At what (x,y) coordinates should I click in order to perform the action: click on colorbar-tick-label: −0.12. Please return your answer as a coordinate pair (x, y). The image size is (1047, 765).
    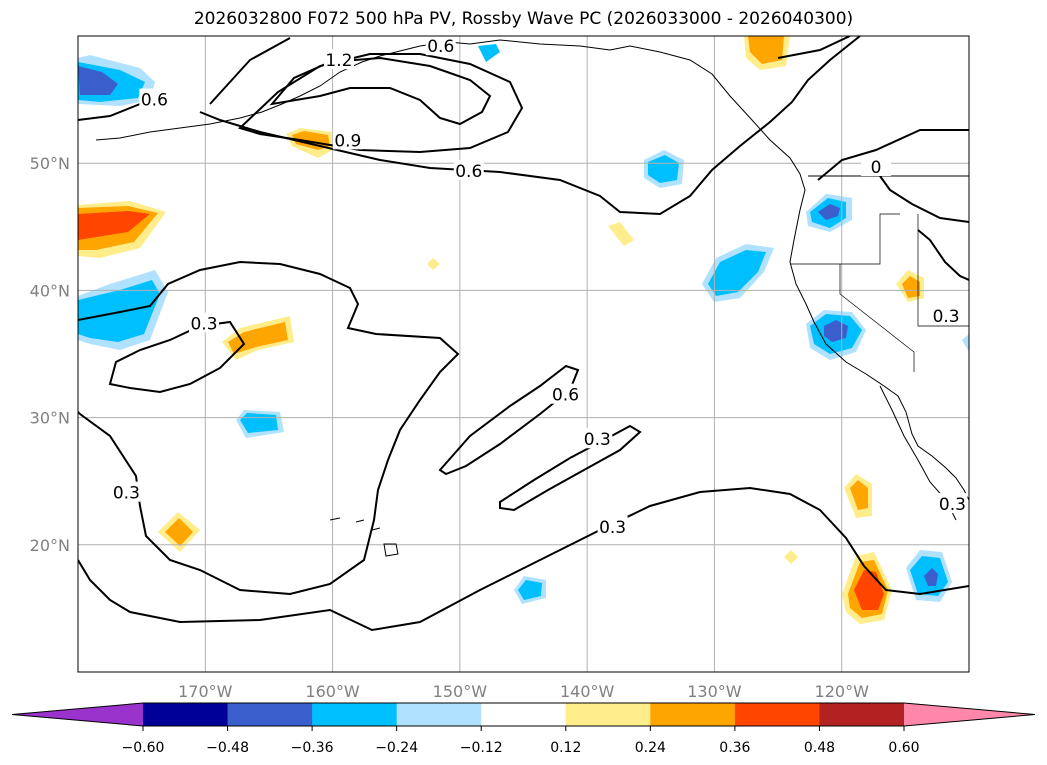
    Looking at the image, I should click on (481, 748).